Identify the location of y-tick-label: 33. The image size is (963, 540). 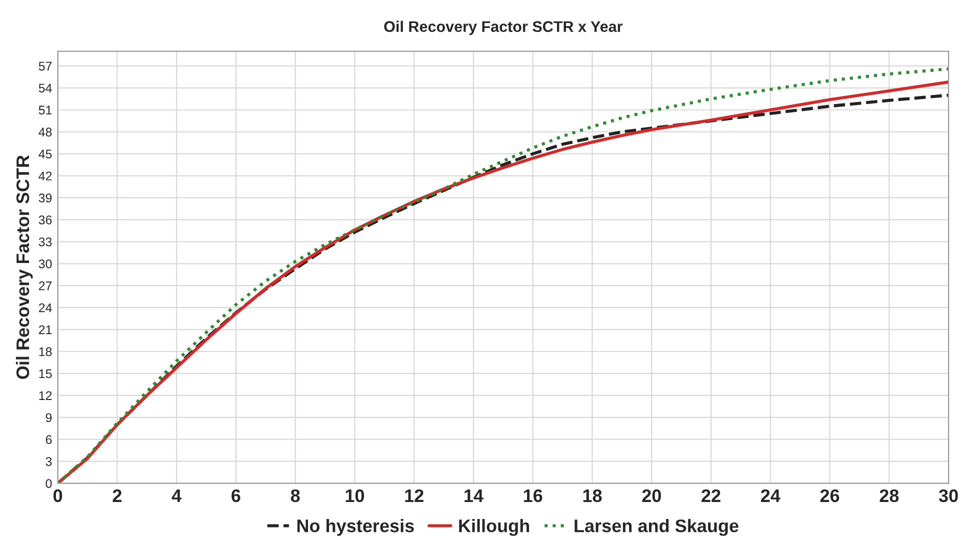
(45, 241).